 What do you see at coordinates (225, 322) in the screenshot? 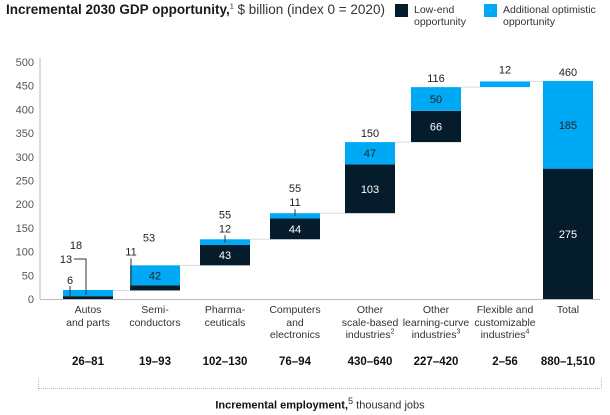
I see `x-category-label-line: ceuticals` at bounding box center [225, 322].